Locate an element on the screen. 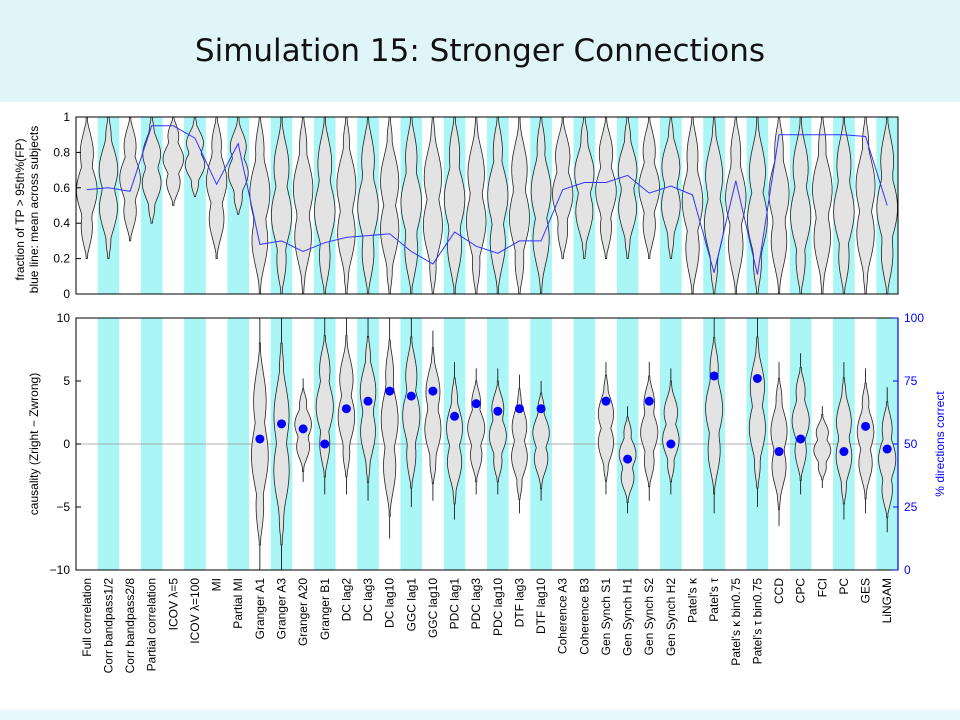  category-label: PDC lag10 is located at coordinates (498, 607).